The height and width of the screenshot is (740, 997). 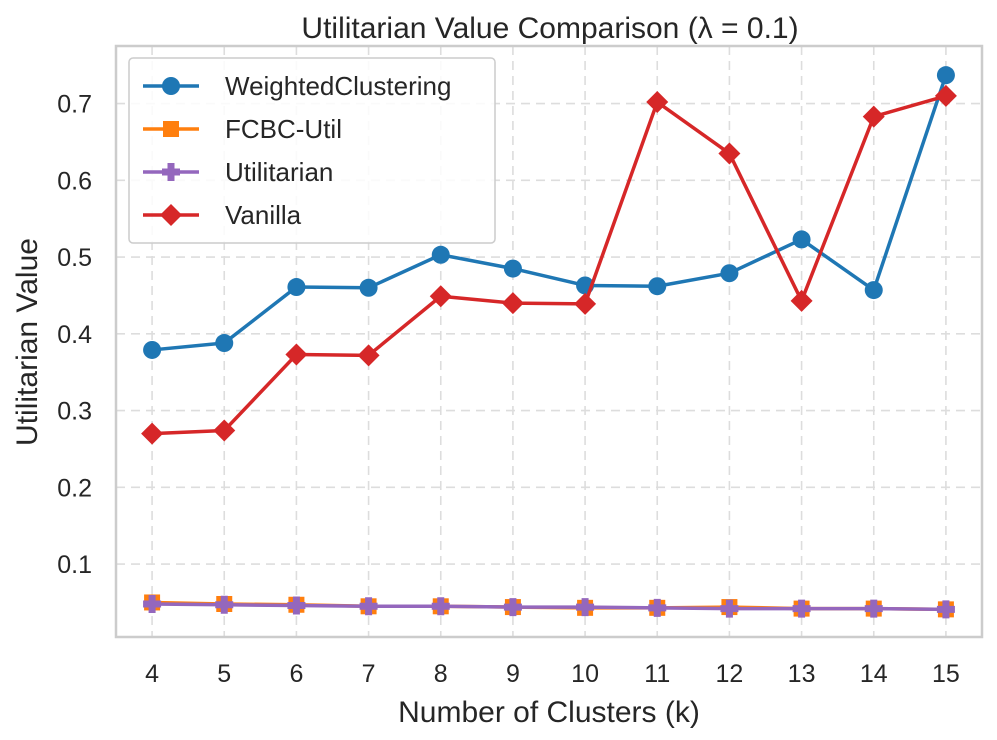 I want to click on y-tick-label: 0.5, so click(x=74, y=258).